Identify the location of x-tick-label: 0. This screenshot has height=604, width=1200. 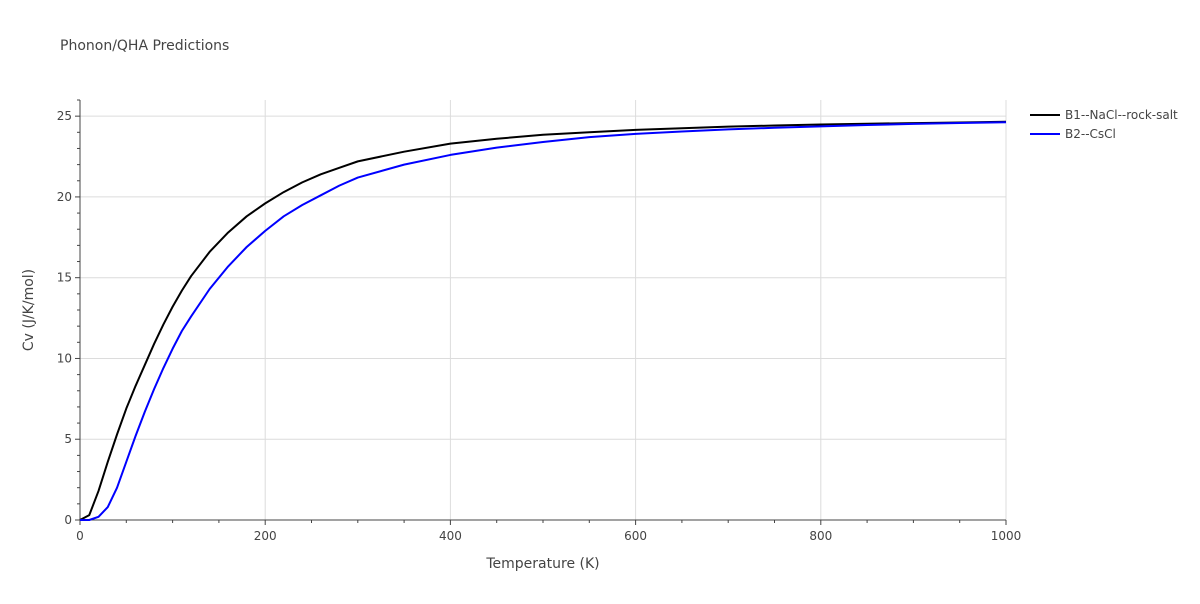
(80, 536).